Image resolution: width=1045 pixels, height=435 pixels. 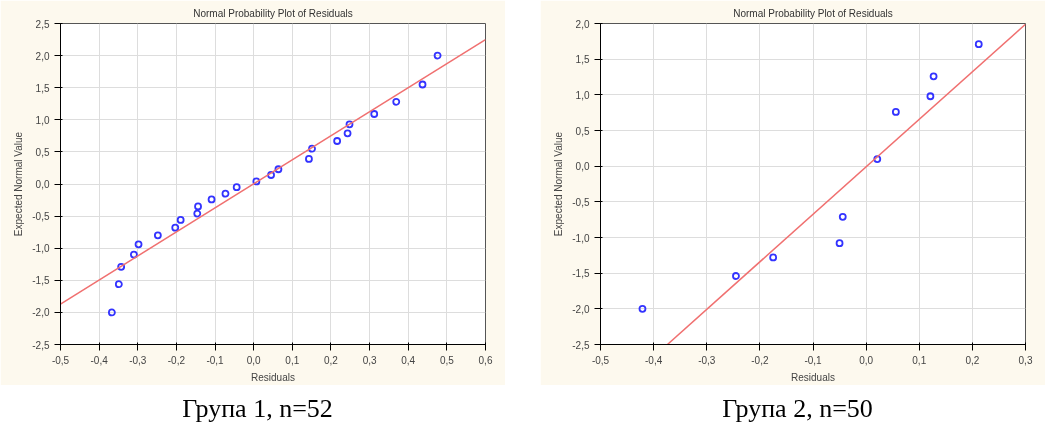 I want to click on text: Група 1, n=52, so click(x=257, y=409).